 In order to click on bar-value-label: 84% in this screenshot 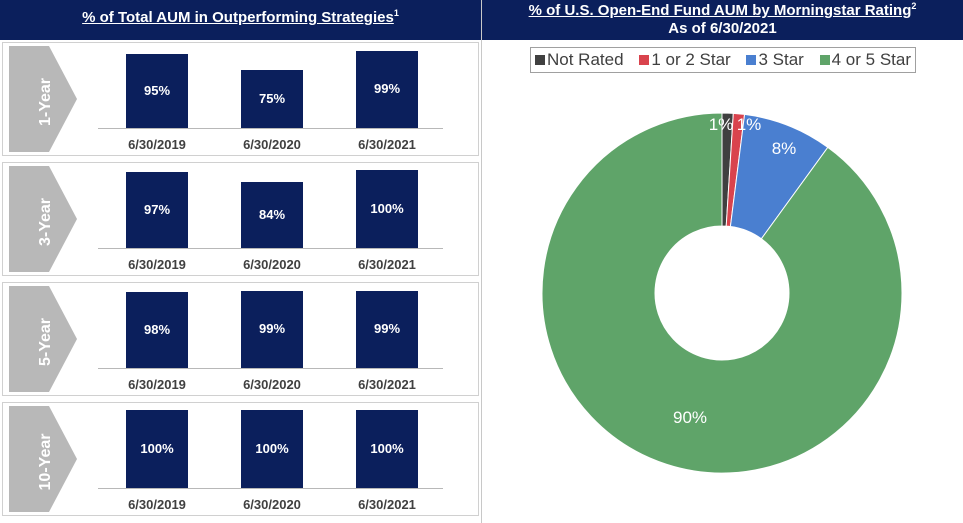, I will do `click(272, 215)`.